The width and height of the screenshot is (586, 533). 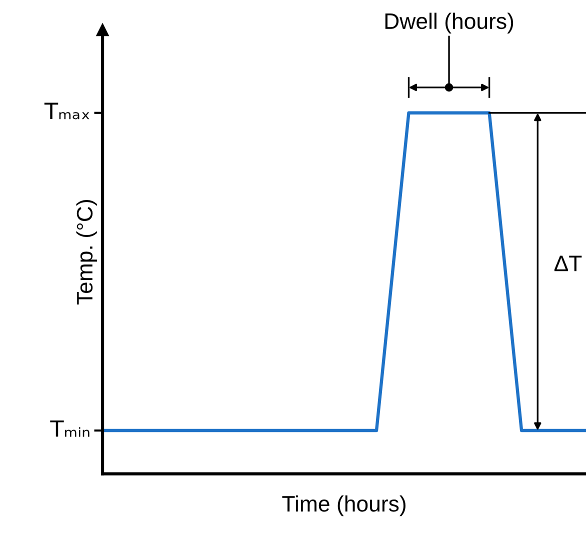 What do you see at coordinates (568, 264) in the screenshot?
I see `annotation: ΔT` at bounding box center [568, 264].